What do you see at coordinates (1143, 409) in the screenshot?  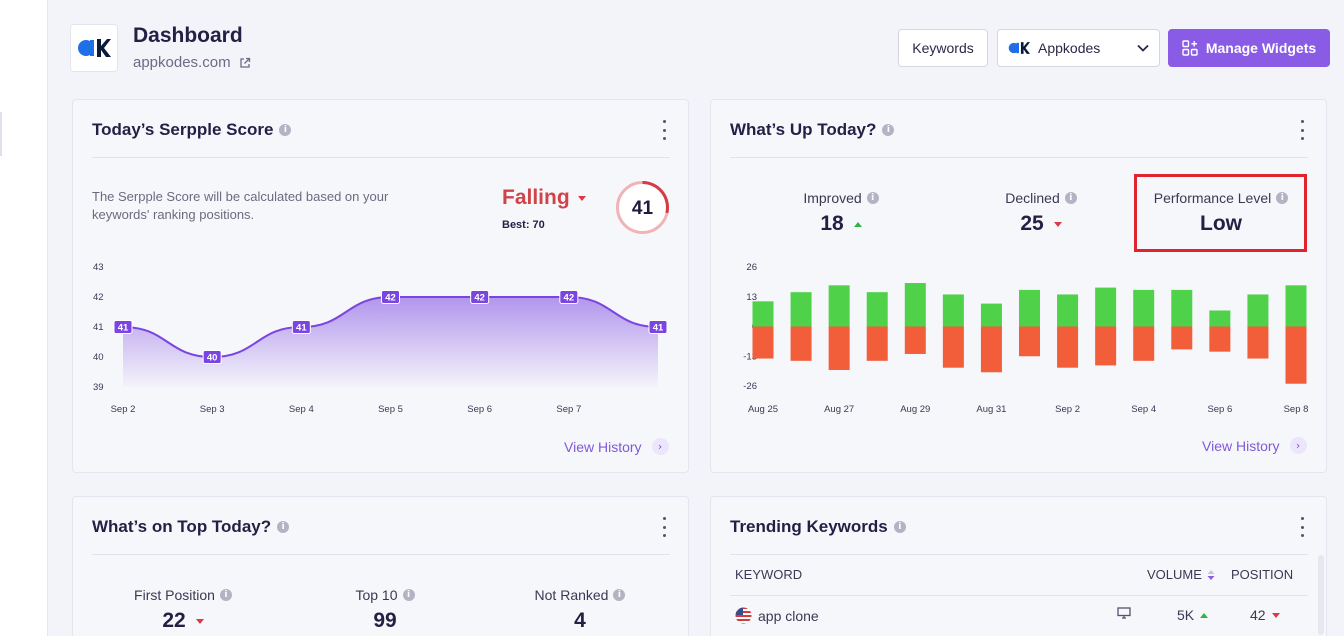 I see `x-tick-label: Sep 4` at bounding box center [1143, 409].